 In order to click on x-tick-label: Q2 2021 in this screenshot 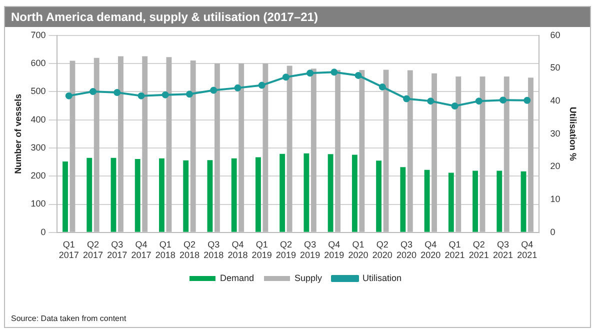, I will do `click(478, 249)`.